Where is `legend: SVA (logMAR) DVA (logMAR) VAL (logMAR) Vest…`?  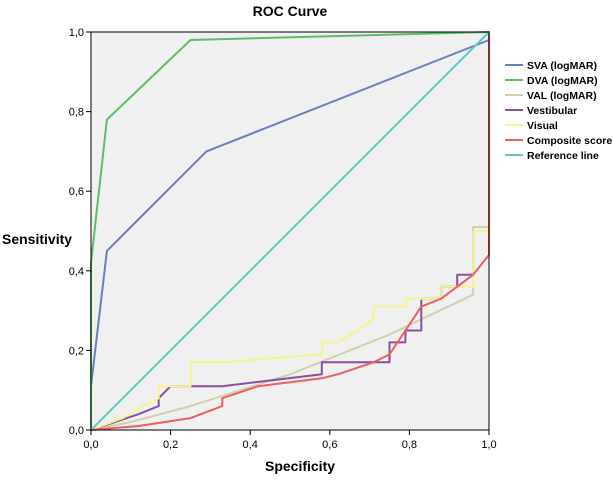
legend: SVA (logMAR) DVA (logMAR) VAL (logMAR) Vest… is located at coordinates (558, 111).